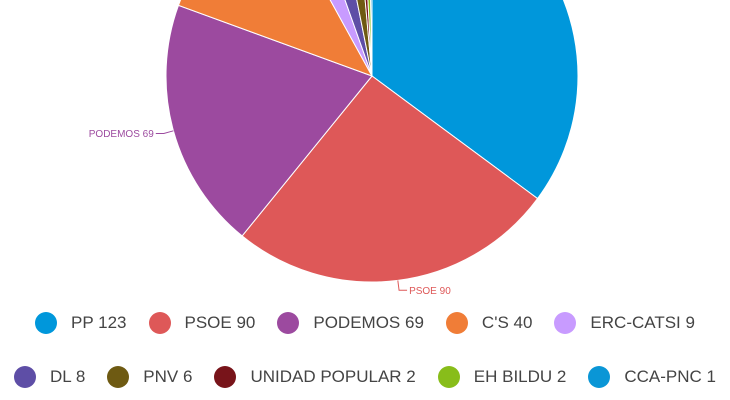  Describe the element at coordinates (68, 376) in the screenshot. I see `legend-label: DL 8` at that location.